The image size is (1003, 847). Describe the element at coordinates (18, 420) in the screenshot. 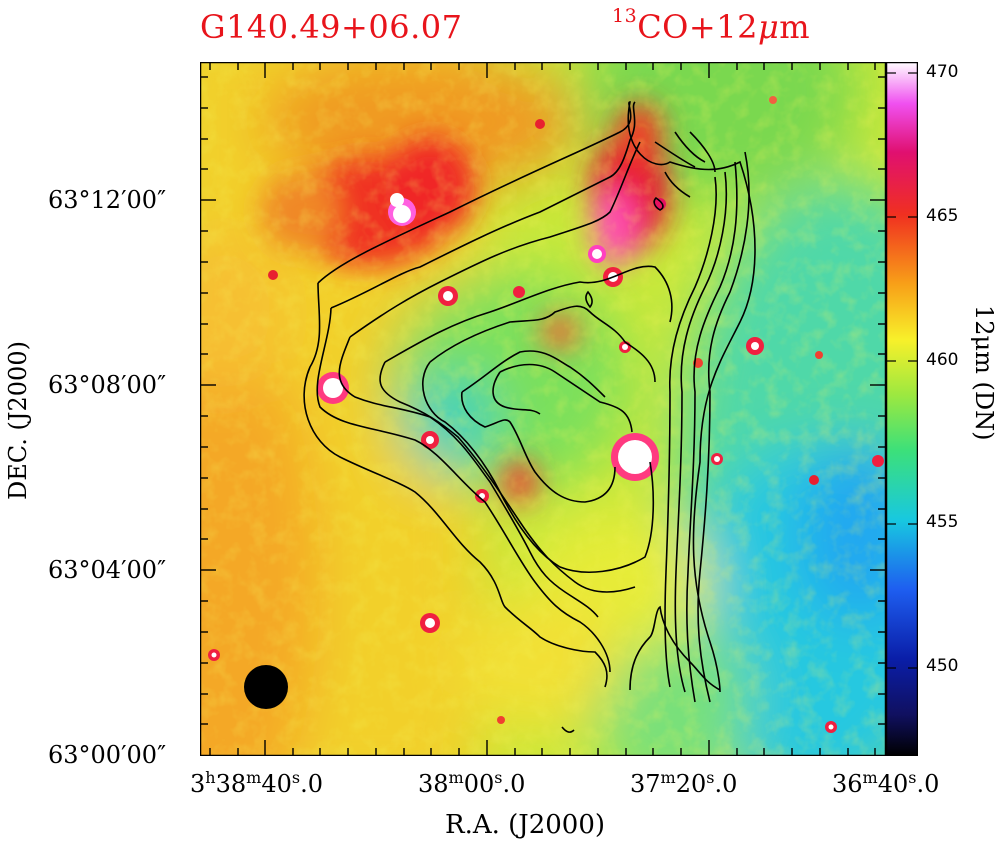

I see `y-axis-label: DEC. (J2000)` at that location.